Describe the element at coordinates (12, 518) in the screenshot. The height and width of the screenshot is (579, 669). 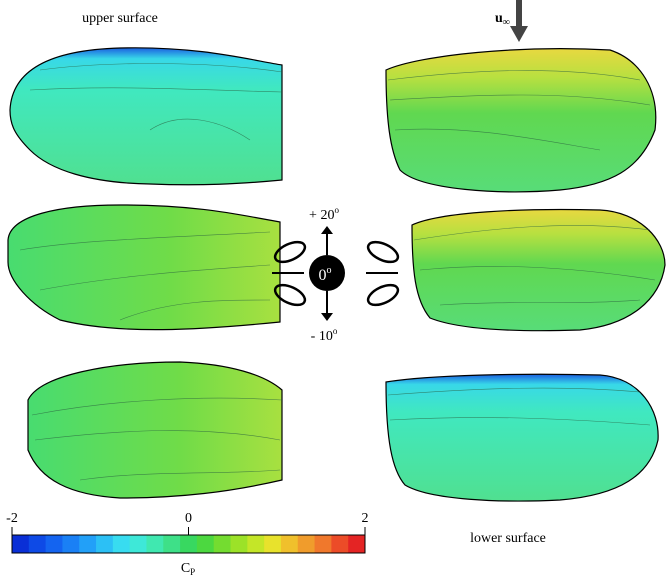
I see `colorbar-tick-label: -2` at that location.